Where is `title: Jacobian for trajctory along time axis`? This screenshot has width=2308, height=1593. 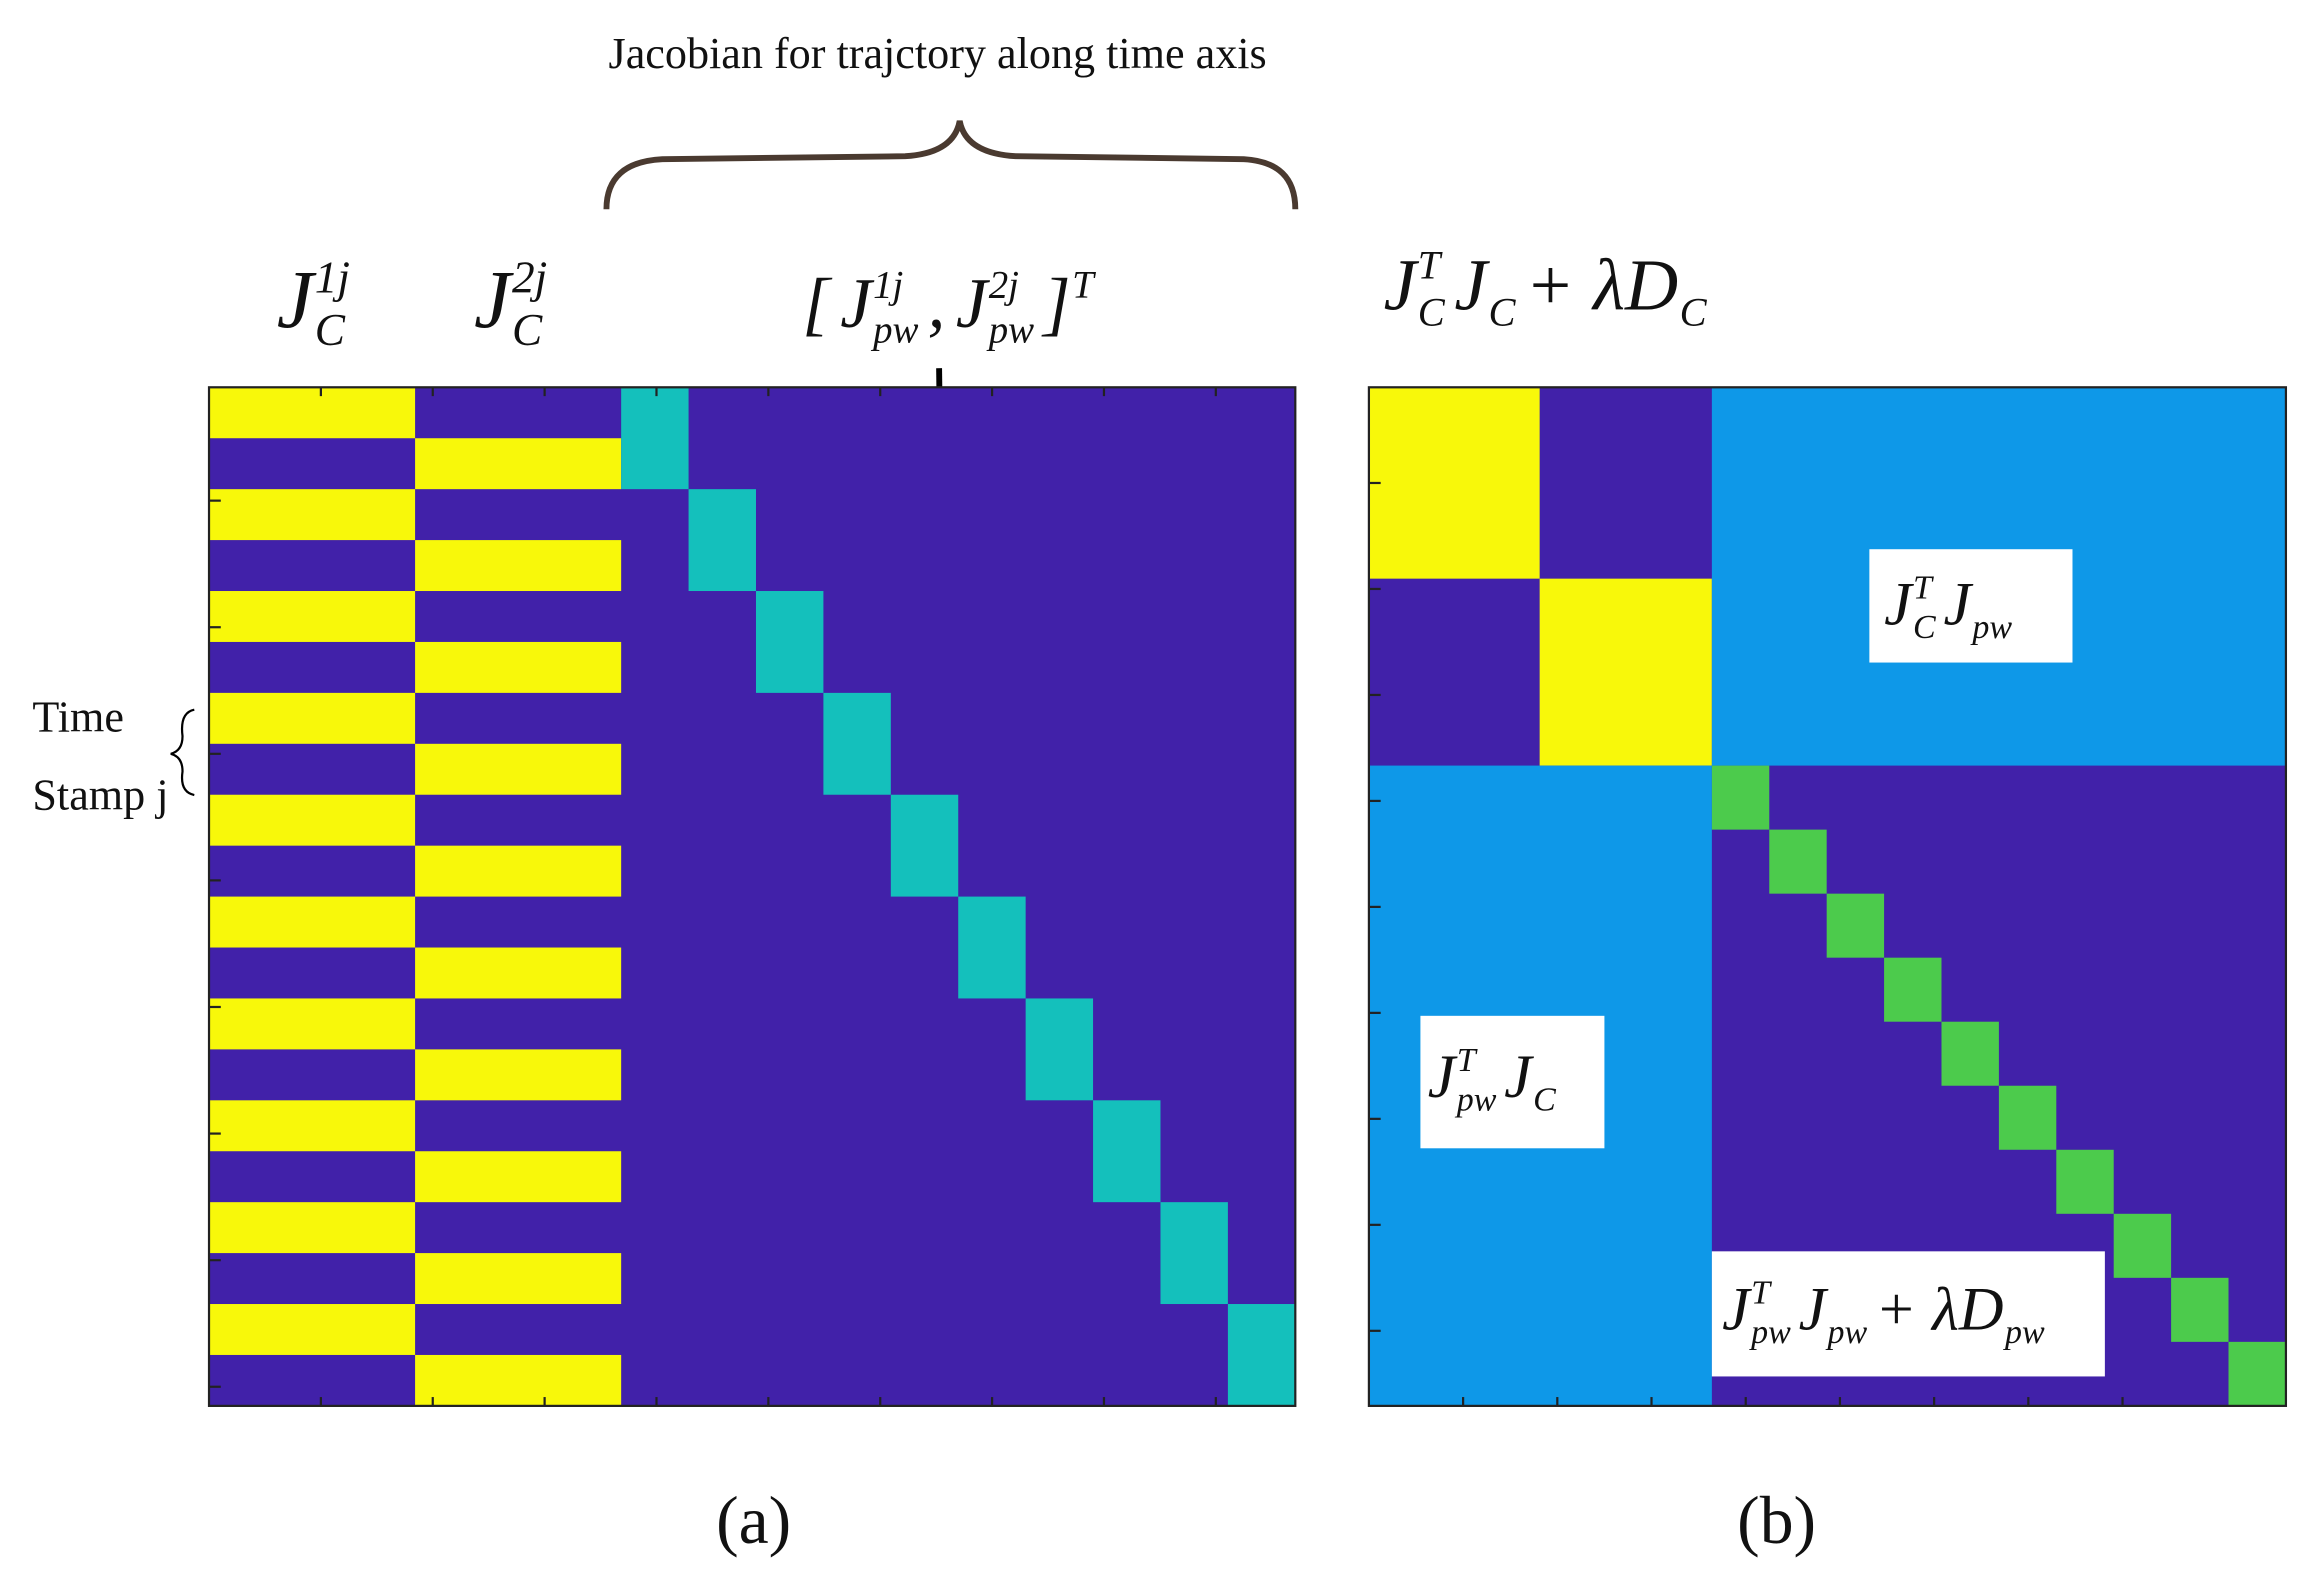
title: Jacobian for trajctory along time axis is located at coordinates (938, 53).